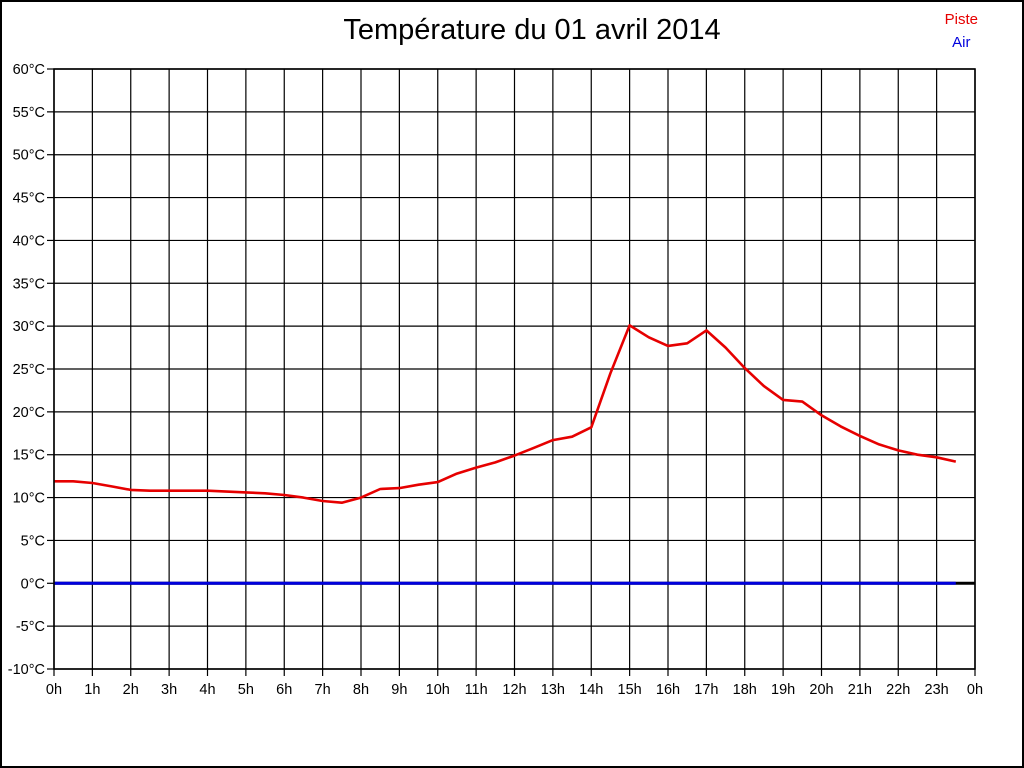 Image resolution: width=1024 pixels, height=768 pixels. What do you see at coordinates (438, 690) in the screenshot?
I see `x-tick-label: 10h` at bounding box center [438, 690].